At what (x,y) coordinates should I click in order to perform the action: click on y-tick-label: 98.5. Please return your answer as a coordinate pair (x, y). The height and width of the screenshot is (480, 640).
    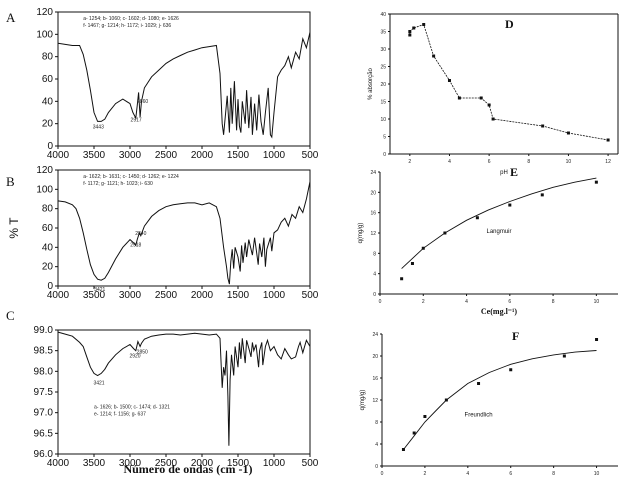
    Looking at the image, I should click on (44, 351).